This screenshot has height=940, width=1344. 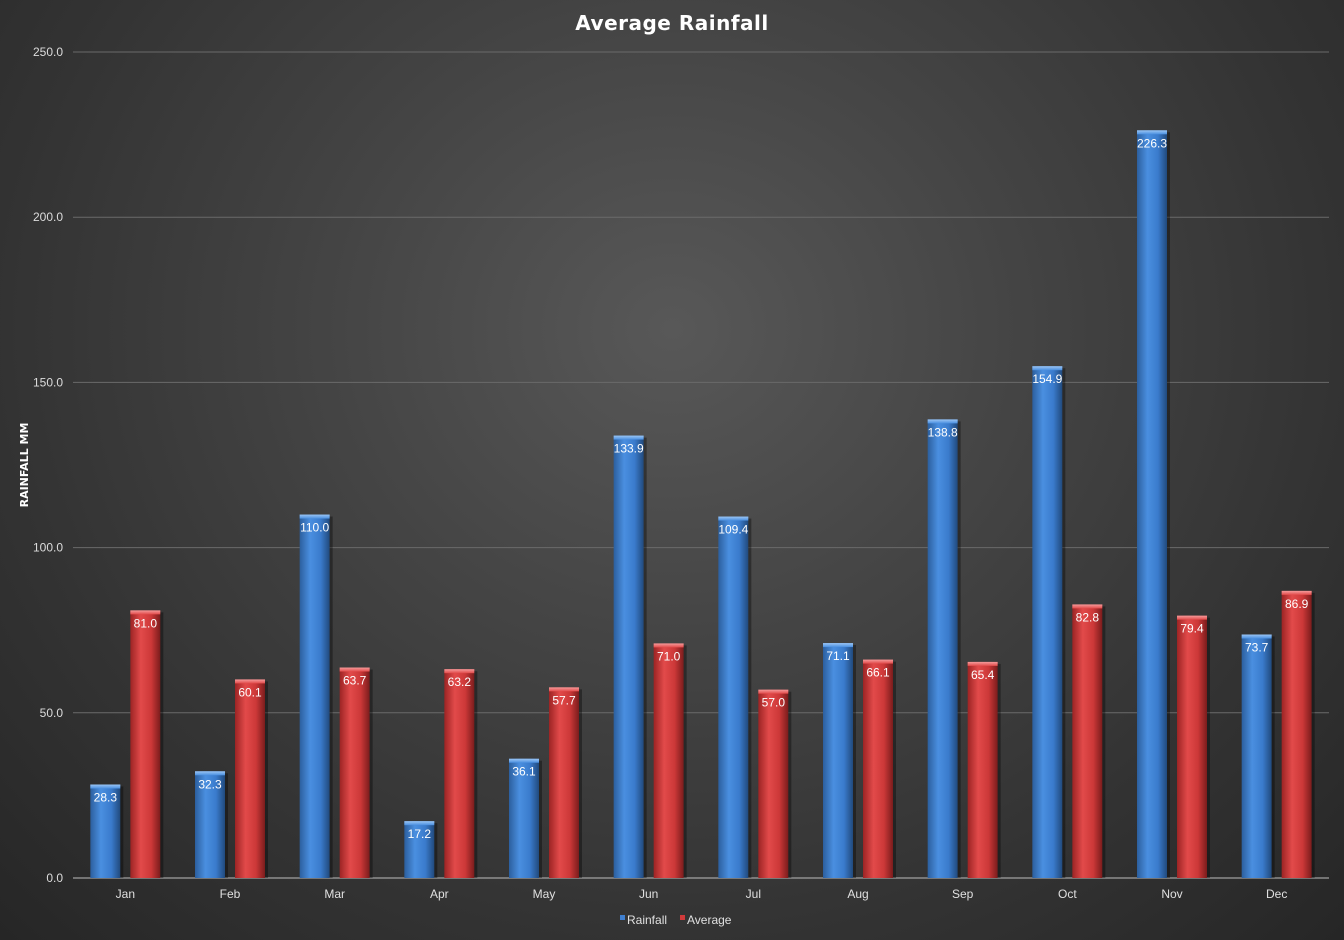 What do you see at coordinates (1257, 647) in the screenshot?
I see `data-label: 73.7` at bounding box center [1257, 647].